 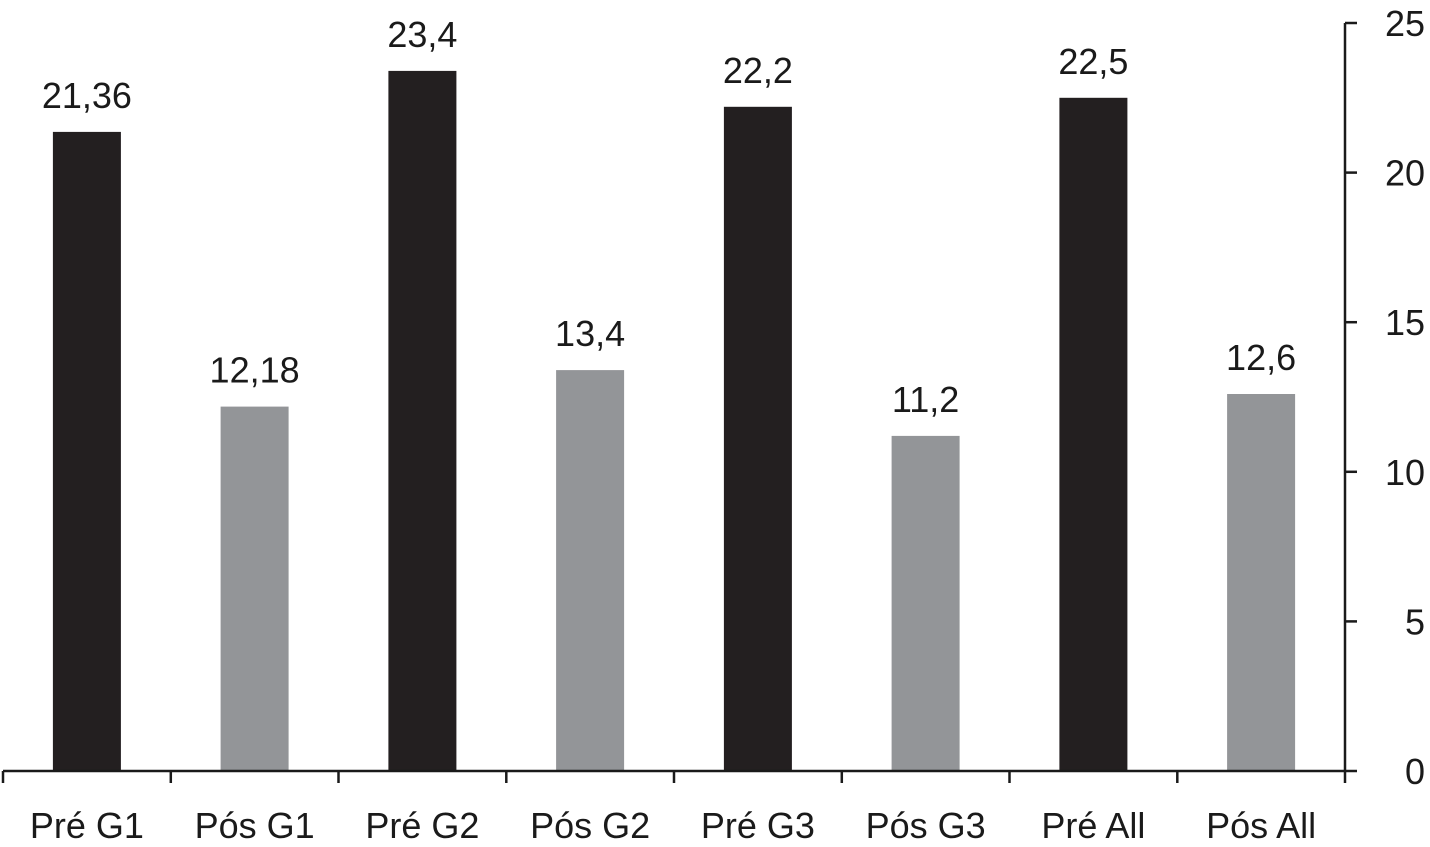 What do you see at coordinates (86, 451) in the screenshot?
I see `bar-pré-g1` at bounding box center [86, 451].